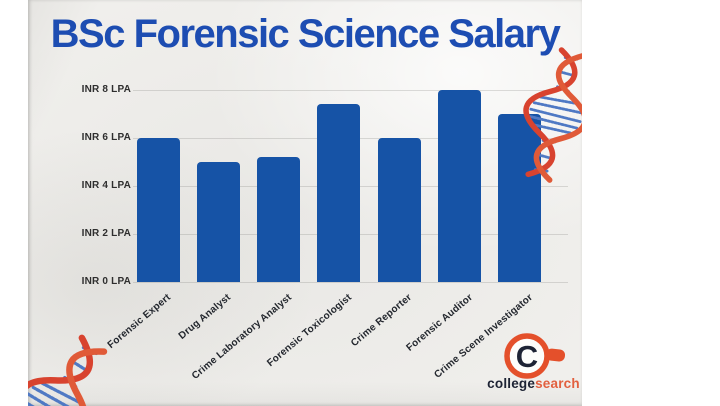  Describe the element at coordinates (106, 185) in the screenshot. I see `y-axis-tick-label: INR 4 LPA` at that location.